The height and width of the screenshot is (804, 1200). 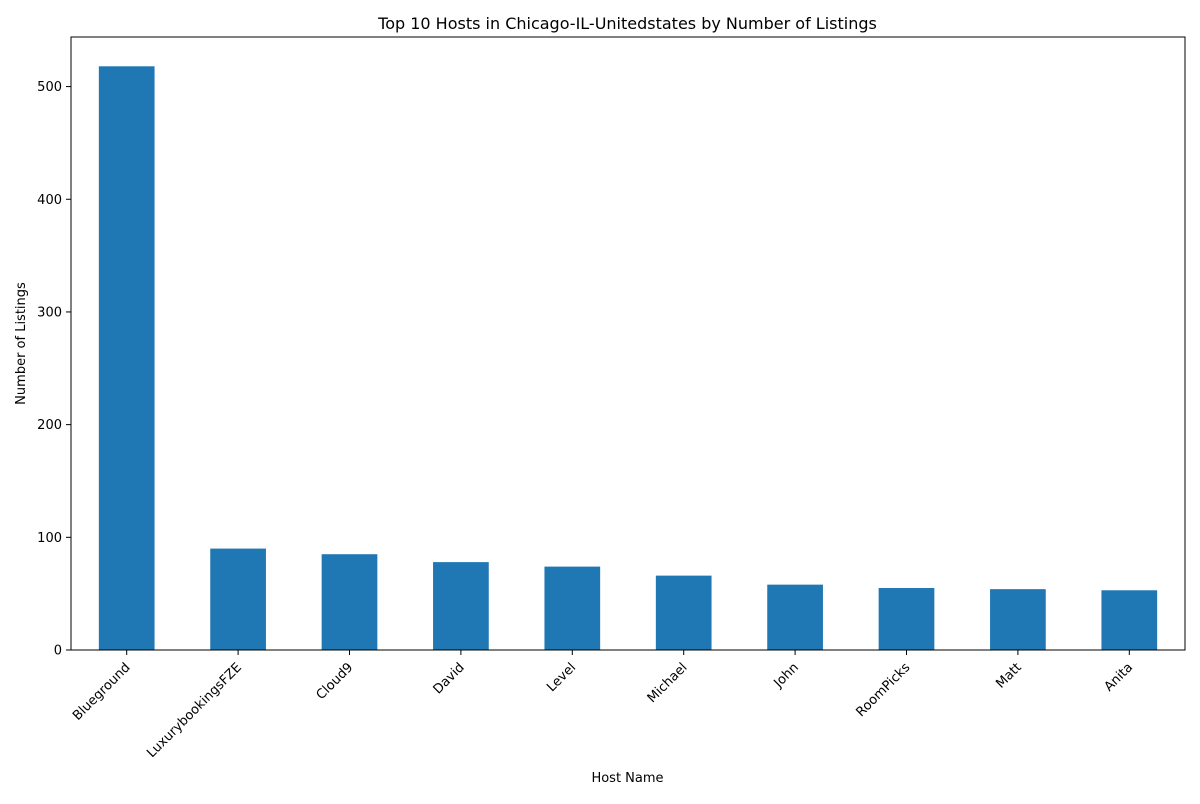 I want to click on y-axis-label: Number of Listings, so click(x=21, y=343).